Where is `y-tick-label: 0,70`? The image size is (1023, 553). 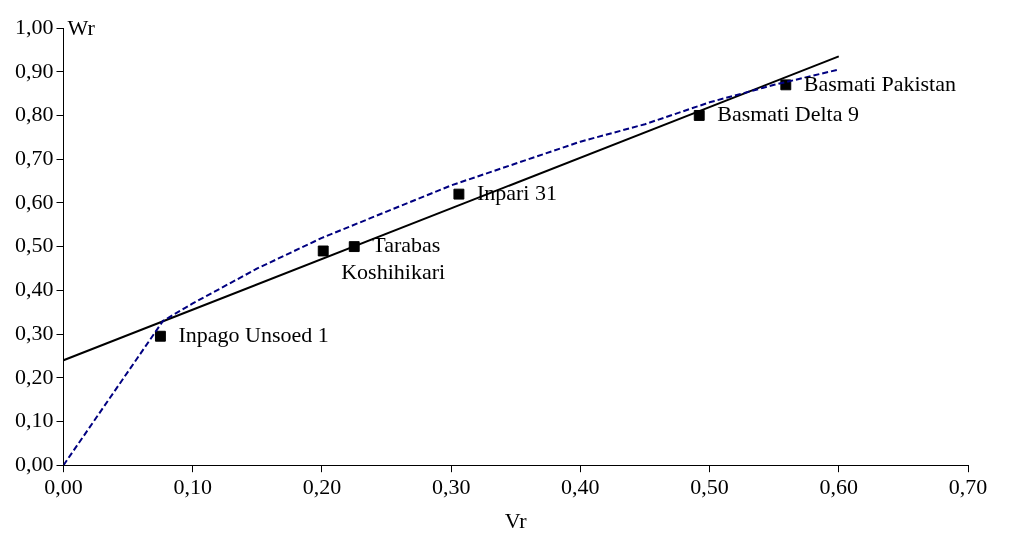
y-tick-label: 0,70 is located at coordinates (34, 157).